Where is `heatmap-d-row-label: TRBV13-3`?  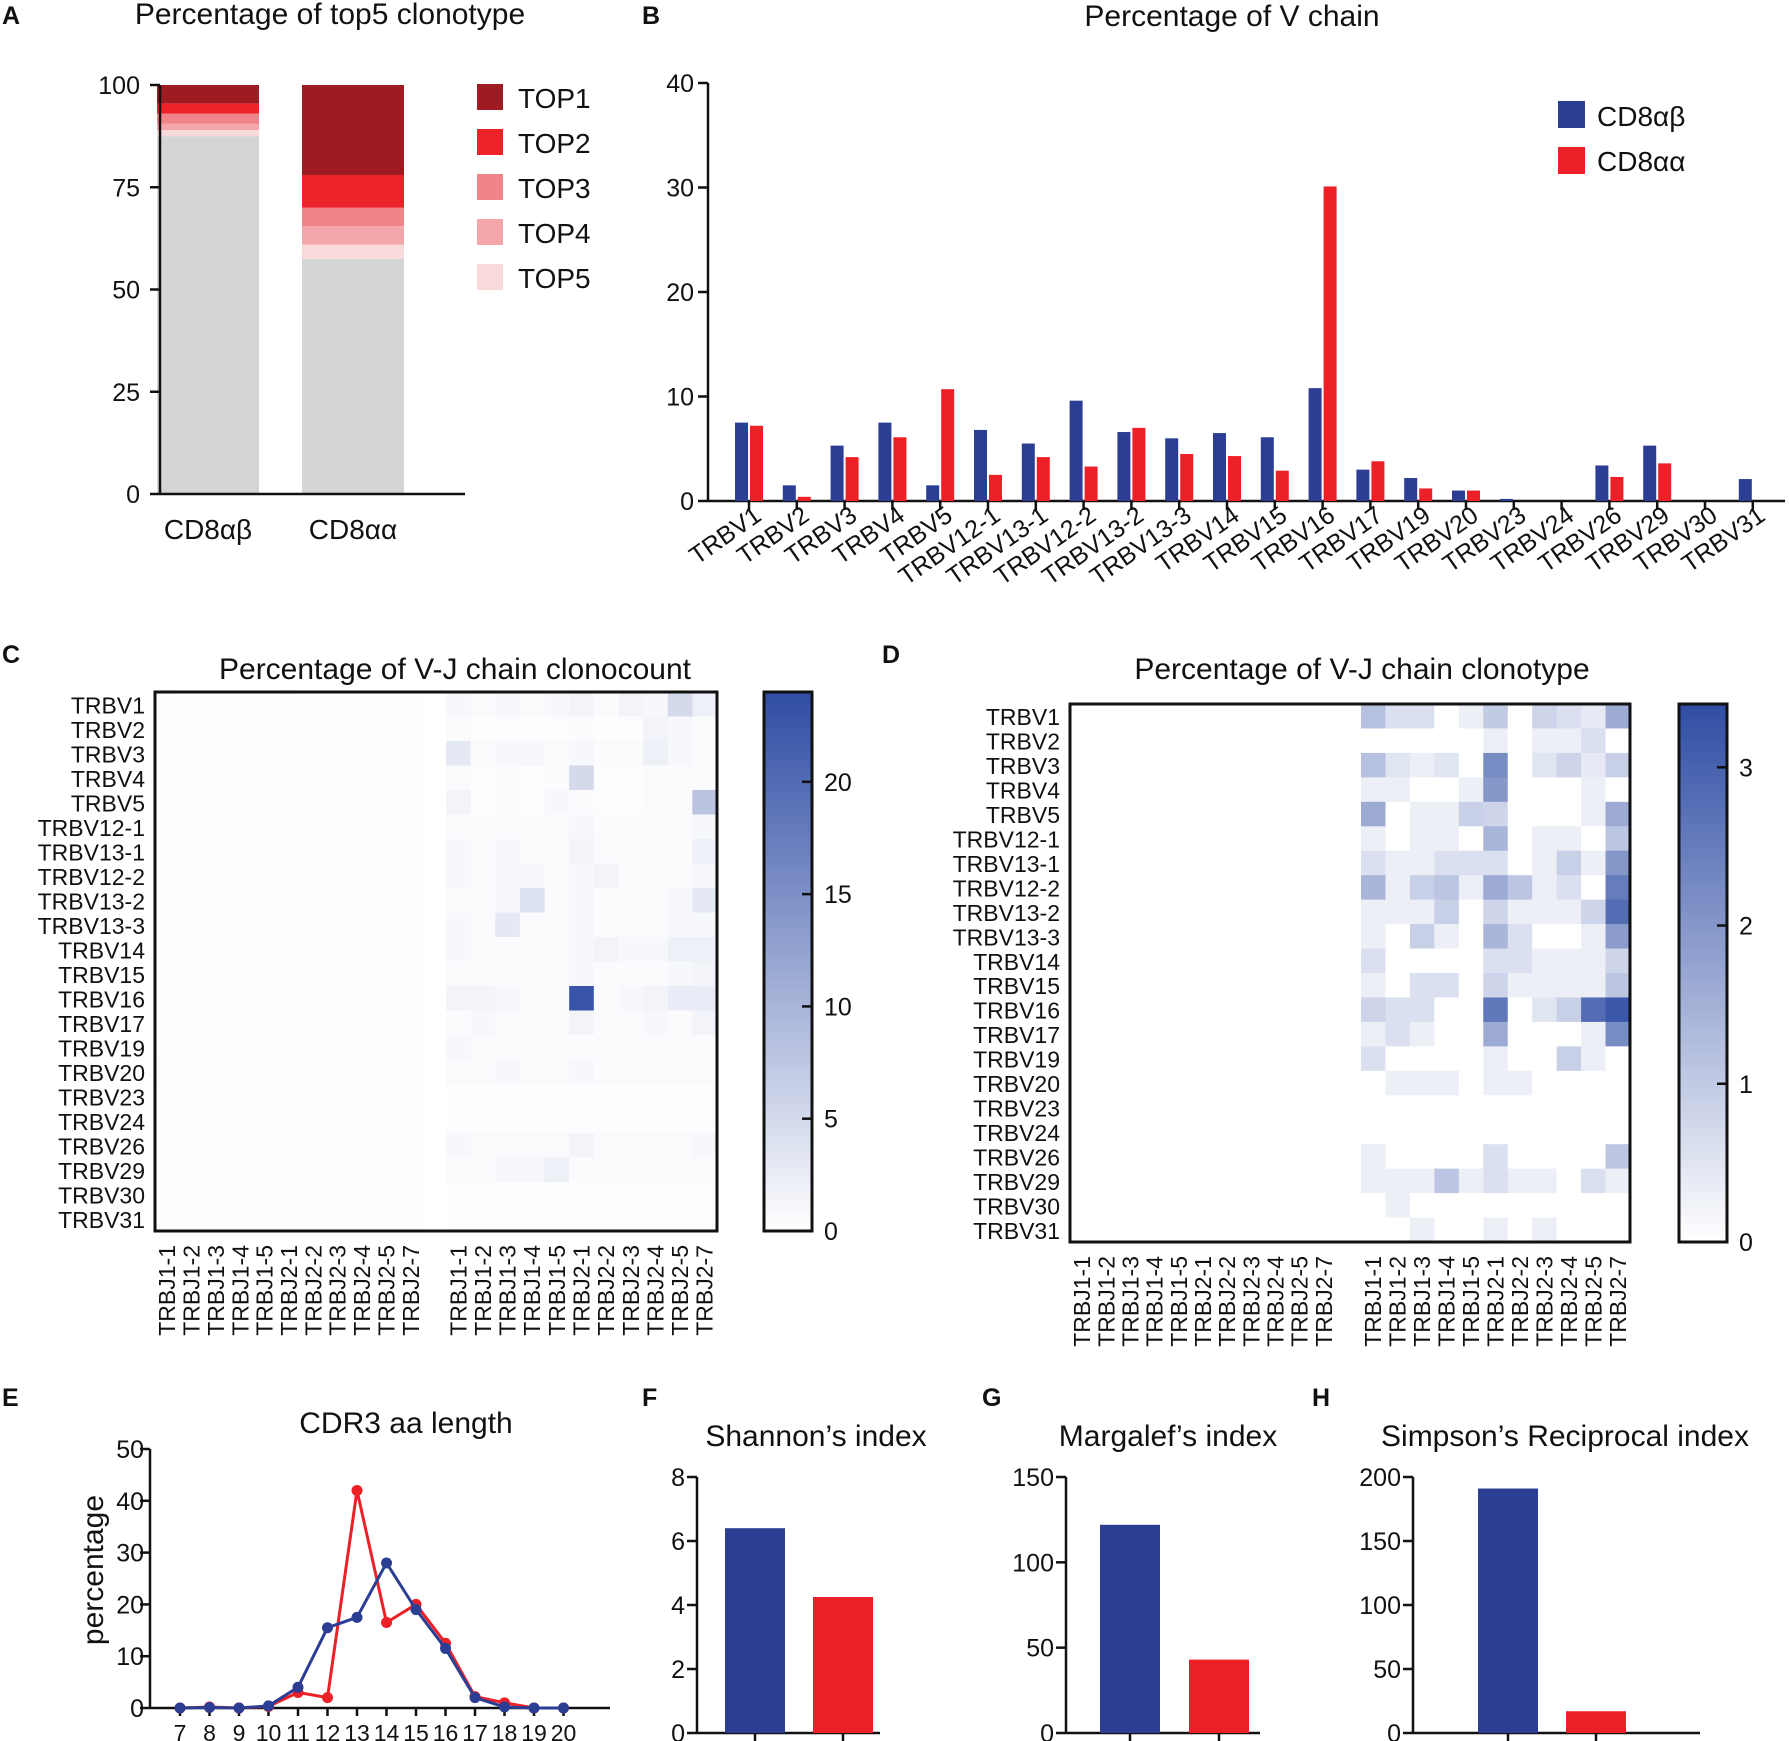 heatmap-d-row-label: TRBV13-3 is located at coordinates (1006, 937).